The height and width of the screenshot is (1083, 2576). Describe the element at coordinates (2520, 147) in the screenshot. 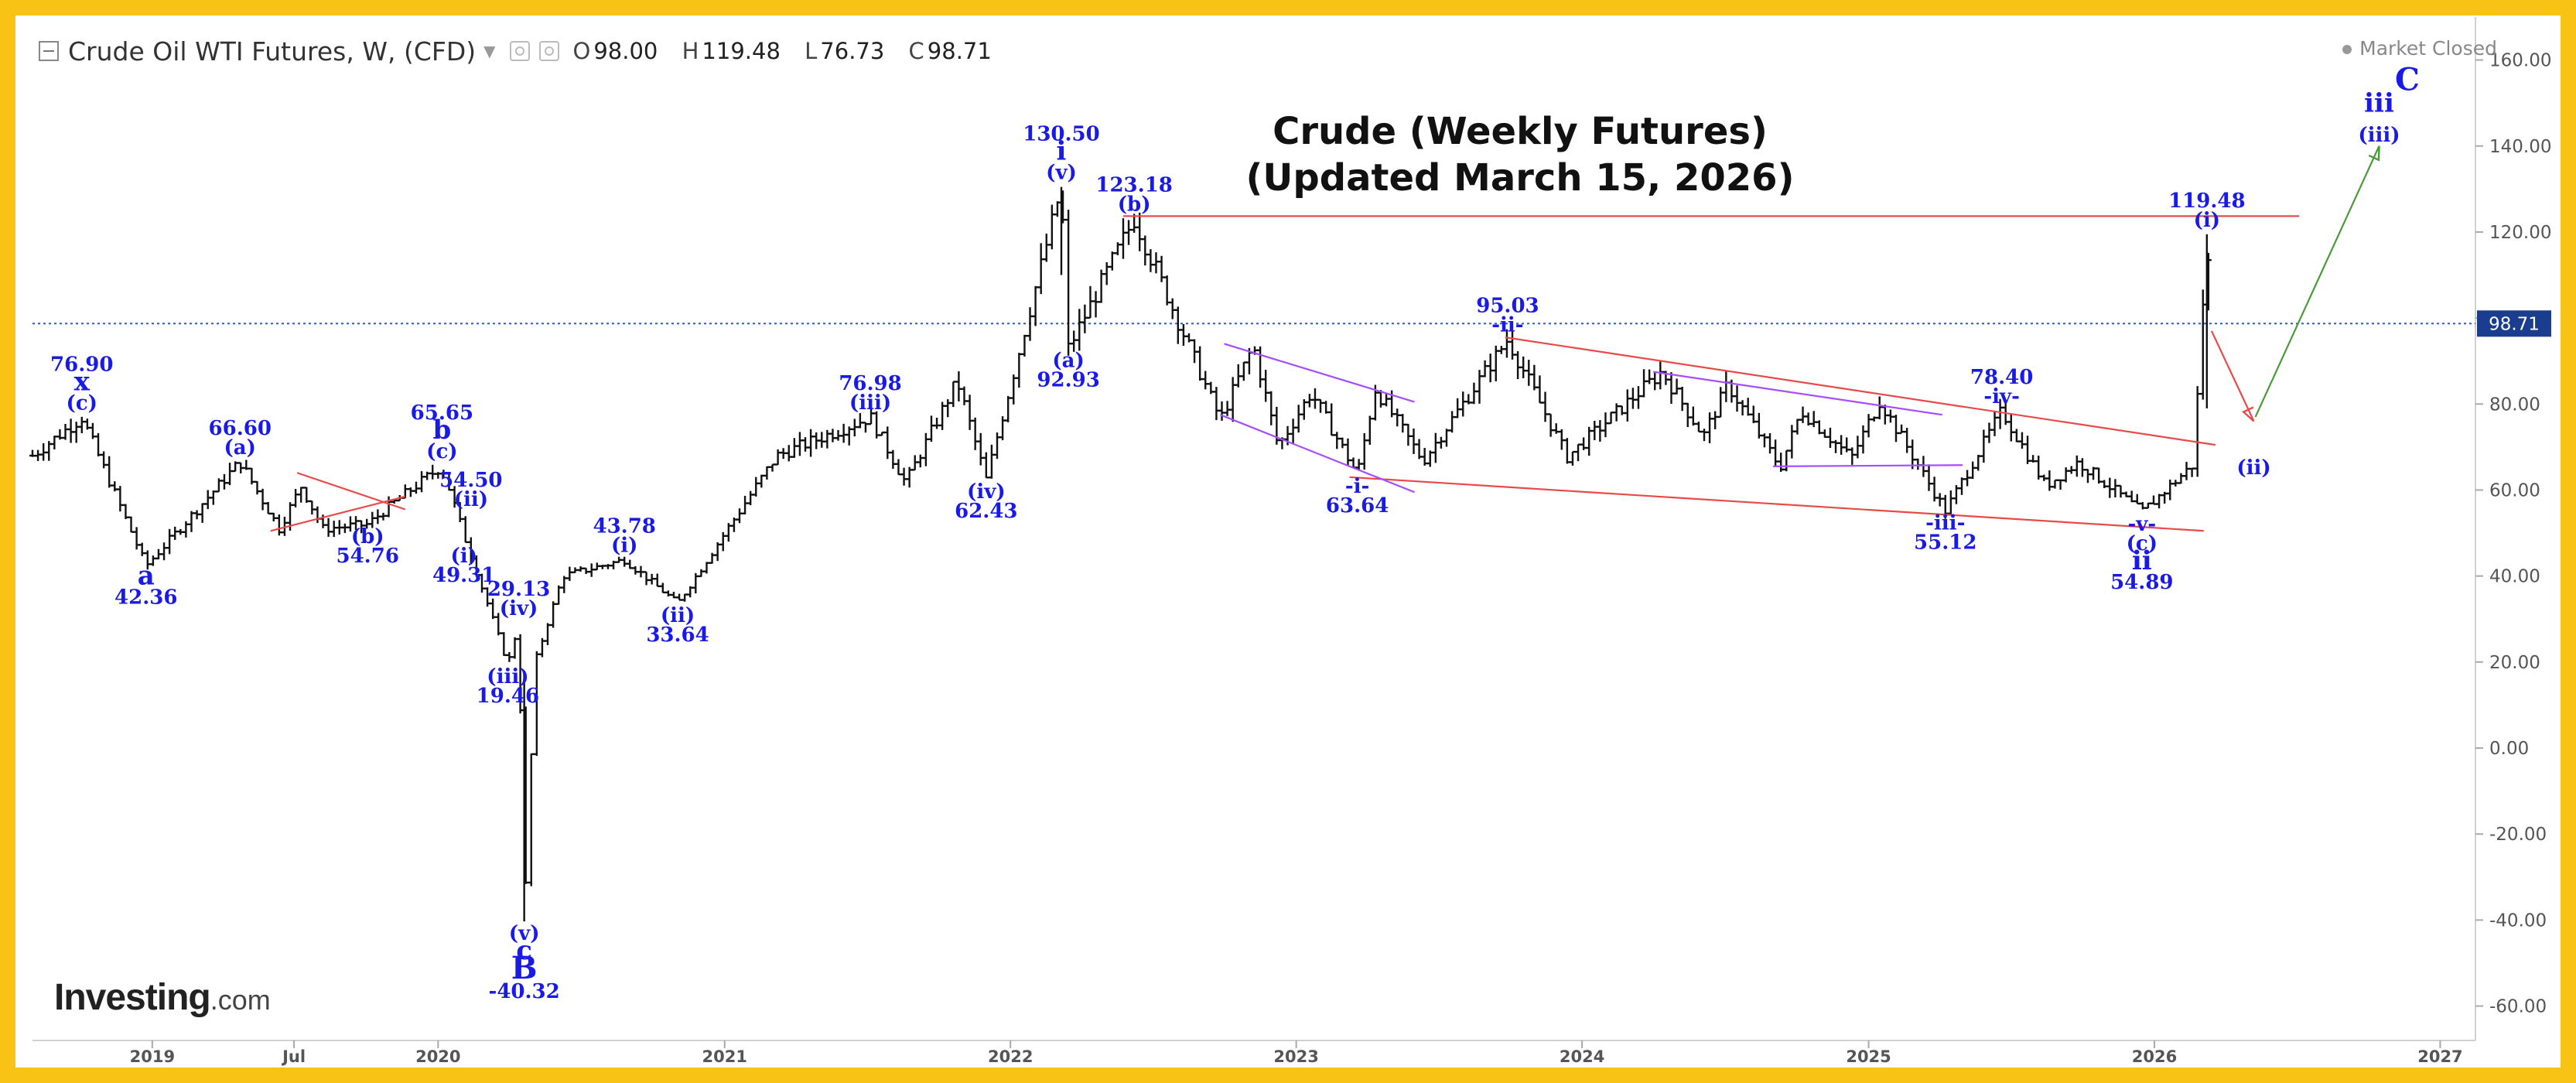

I see `y-tick-label: 140.00` at that location.